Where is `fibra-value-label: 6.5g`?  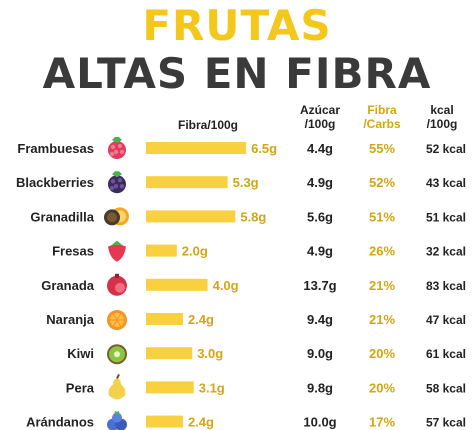 fibra-value-label: 6.5g is located at coordinates (264, 148).